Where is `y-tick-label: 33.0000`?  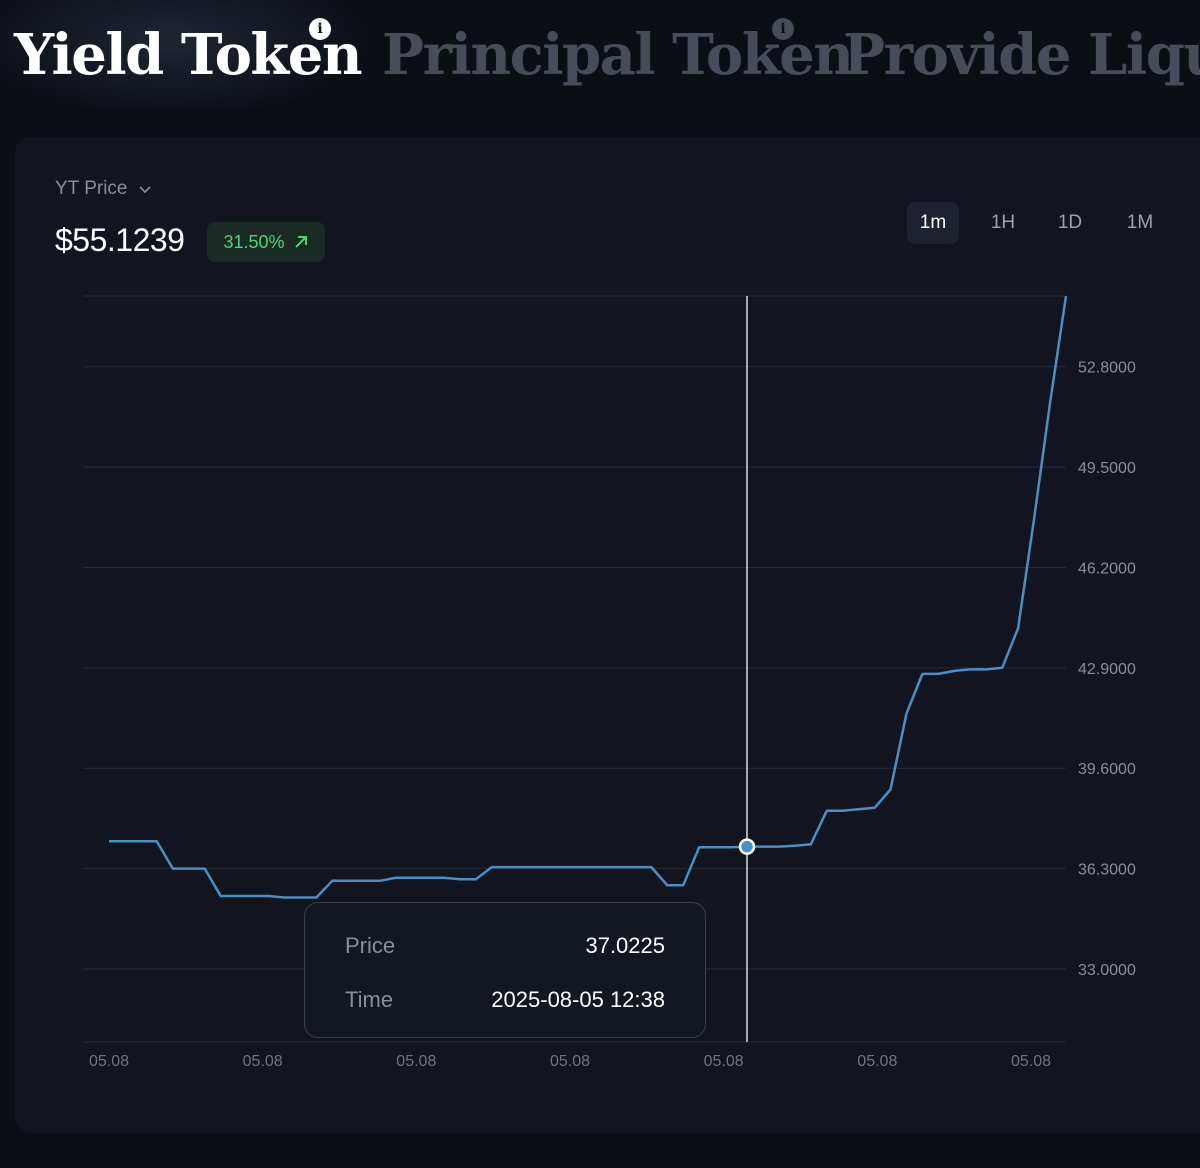 y-tick-label: 33.0000 is located at coordinates (1107, 970).